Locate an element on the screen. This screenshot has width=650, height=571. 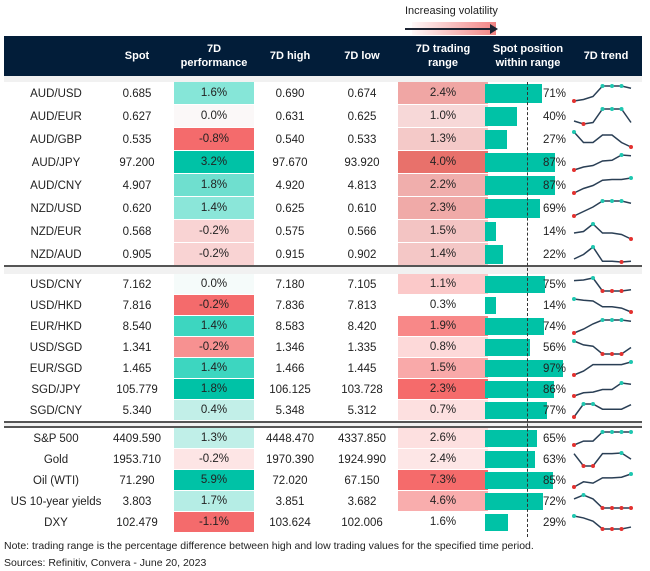
position-label: 71% is located at coordinates (554, 93).